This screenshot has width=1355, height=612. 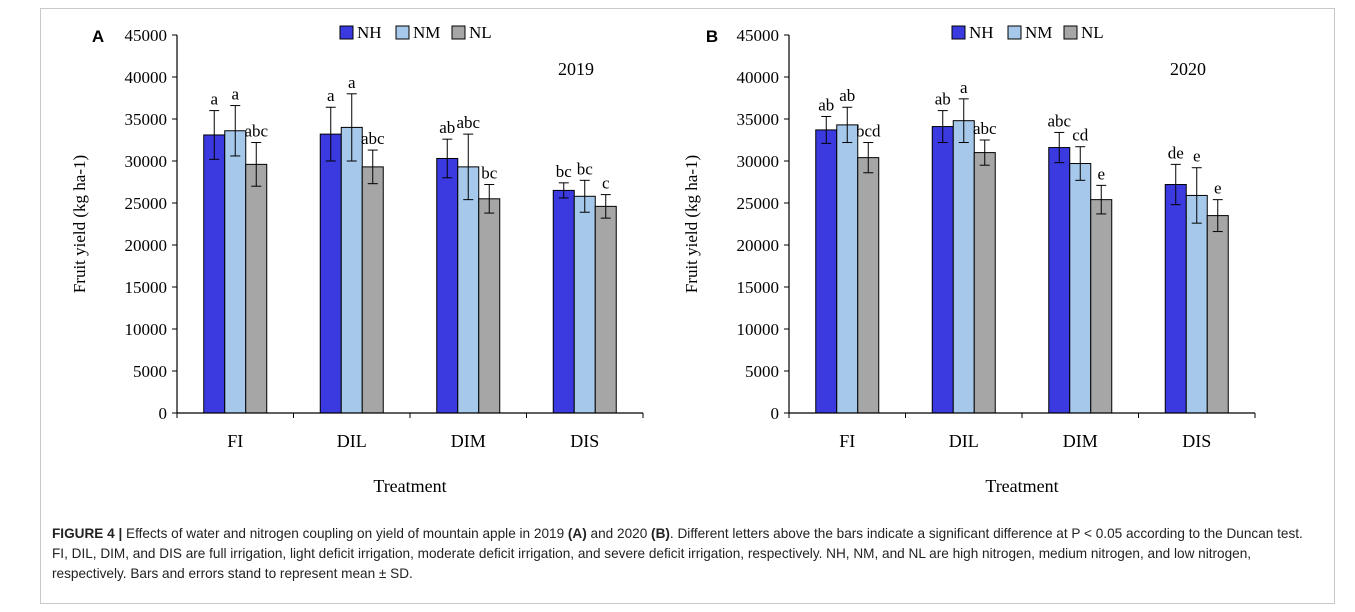 What do you see at coordinates (606, 183) in the screenshot?
I see `significance-letter: c` at bounding box center [606, 183].